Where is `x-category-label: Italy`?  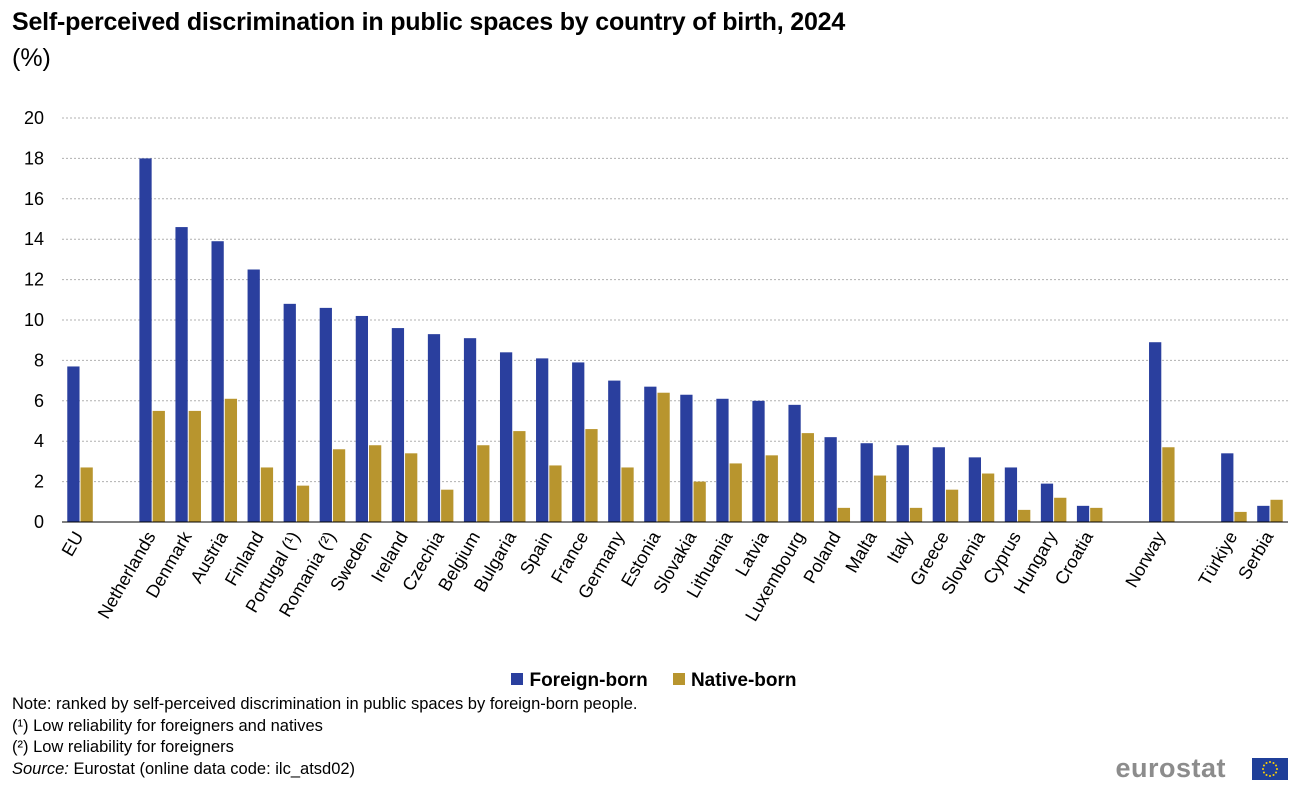
x-category-label: Italy is located at coordinates (900, 547).